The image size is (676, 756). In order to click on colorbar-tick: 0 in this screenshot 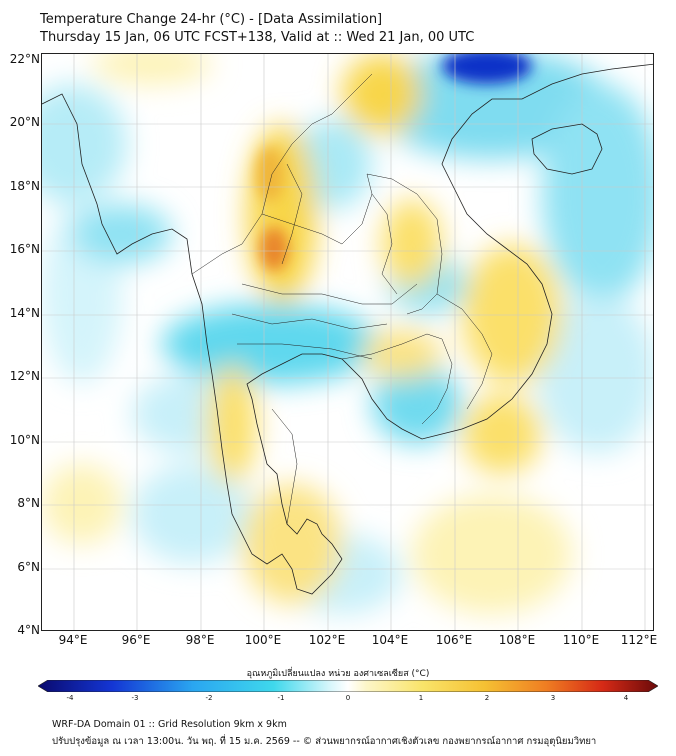, I will do `click(348, 698)`.